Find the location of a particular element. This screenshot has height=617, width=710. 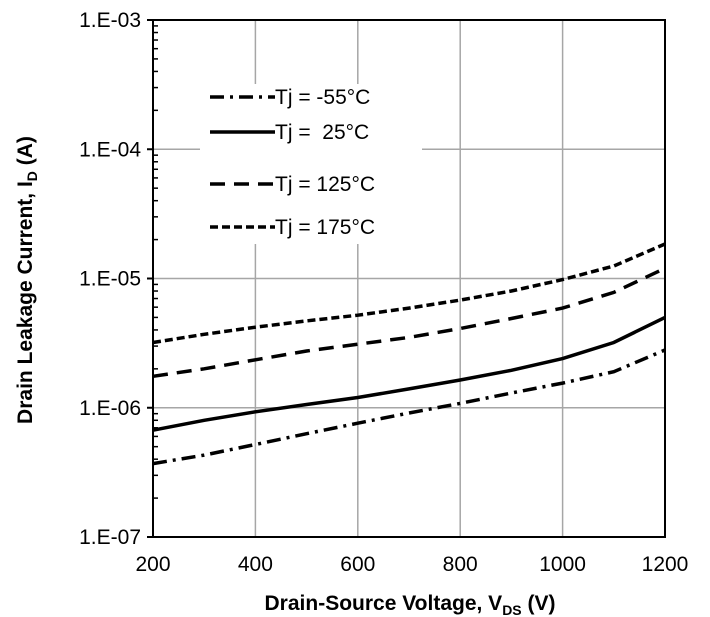

x-tick-label: 800 is located at coordinates (460, 564).